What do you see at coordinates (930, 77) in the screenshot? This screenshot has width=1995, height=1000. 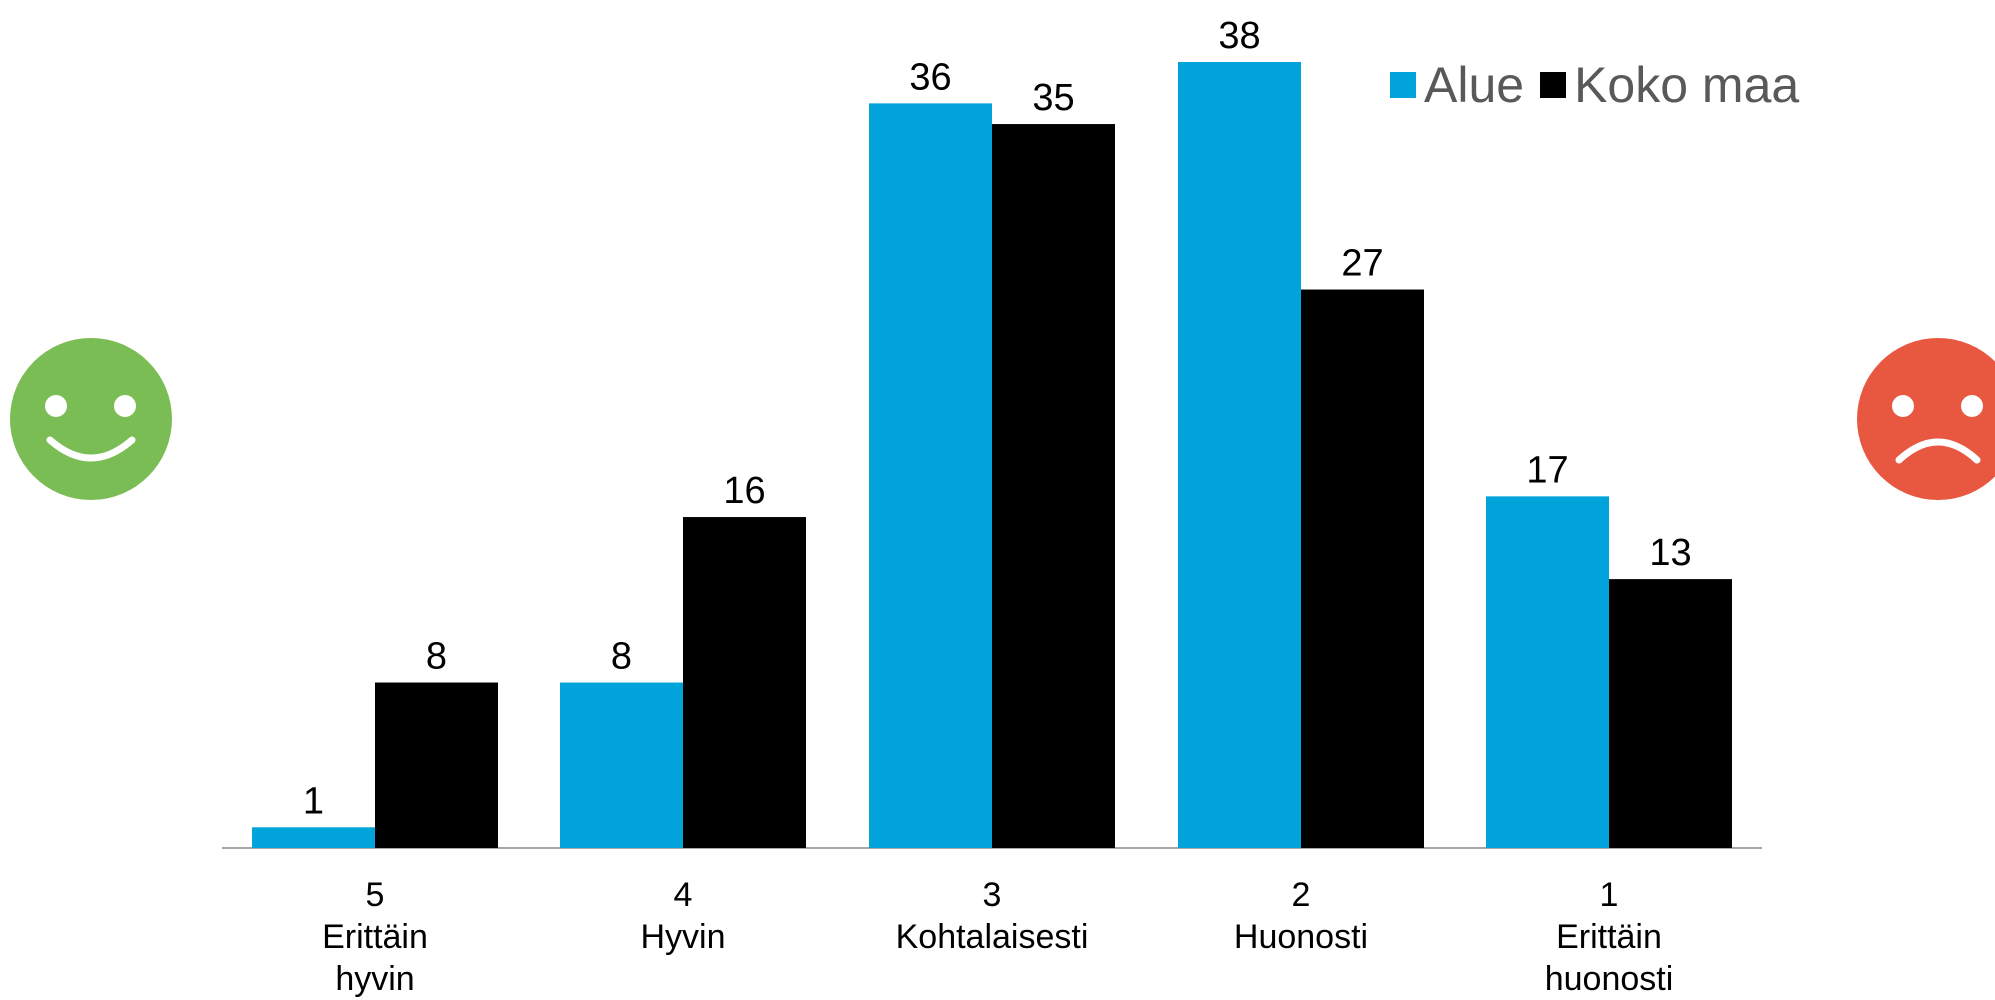 I see `data-label: 36` at bounding box center [930, 77].